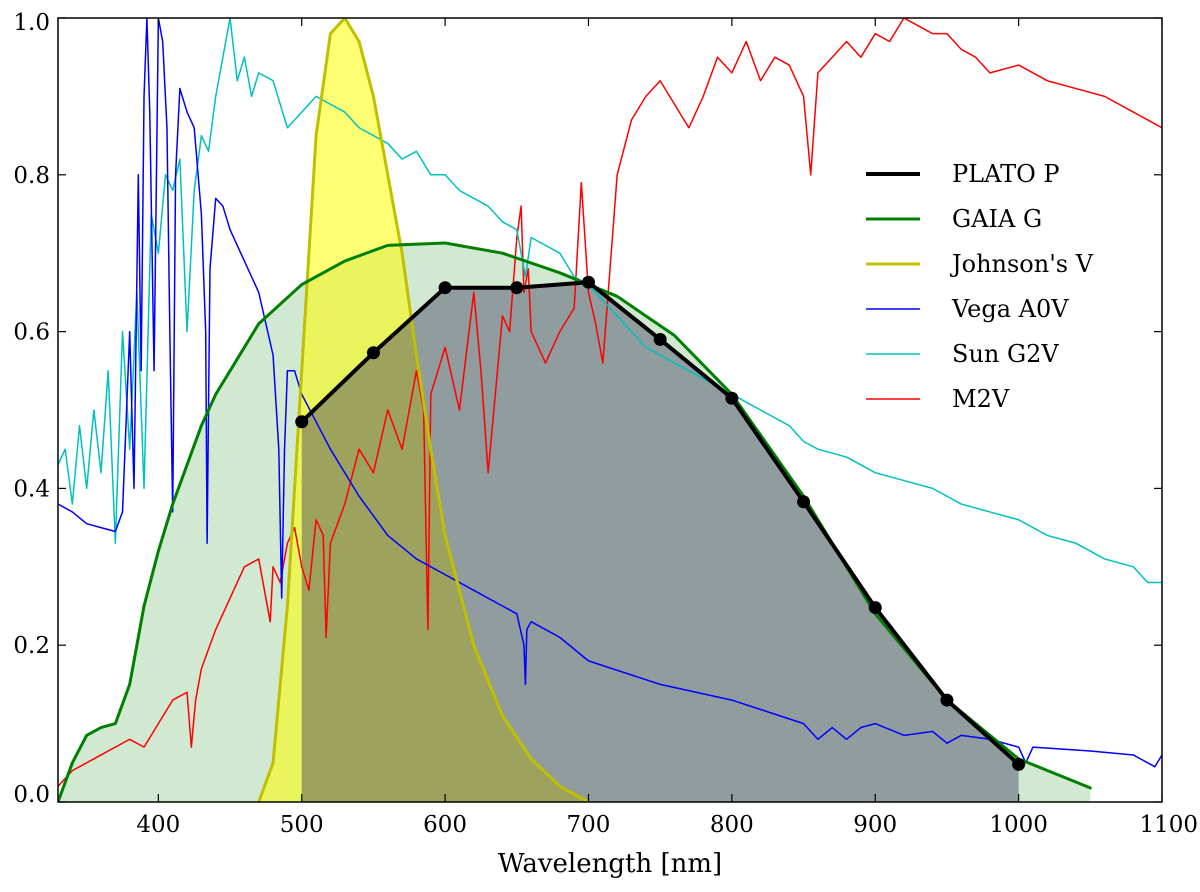  Describe the element at coordinates (589, 825) in the screenshot. I see `x-tick-label-700: 700` at that location.